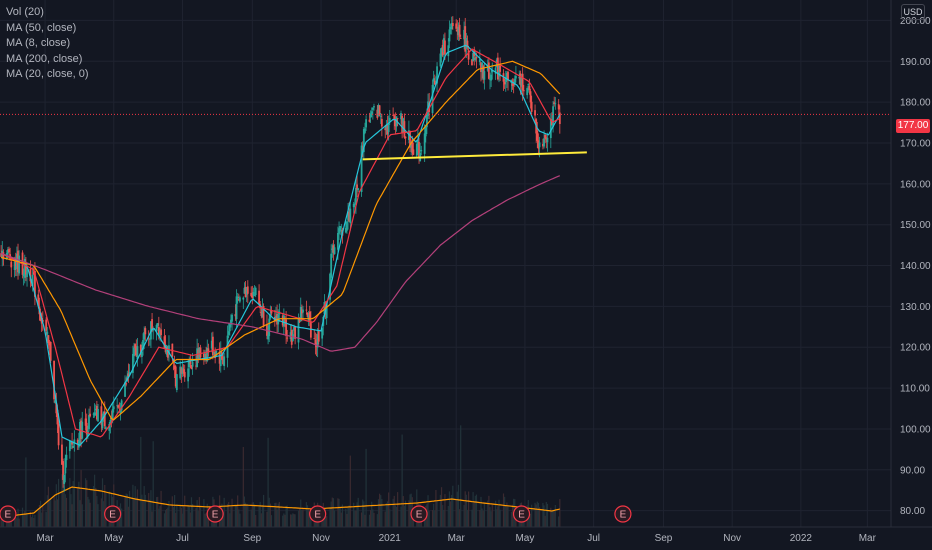 This screenshot has width=932, height=550. I want to click on support-trendline, so click(474, 156).